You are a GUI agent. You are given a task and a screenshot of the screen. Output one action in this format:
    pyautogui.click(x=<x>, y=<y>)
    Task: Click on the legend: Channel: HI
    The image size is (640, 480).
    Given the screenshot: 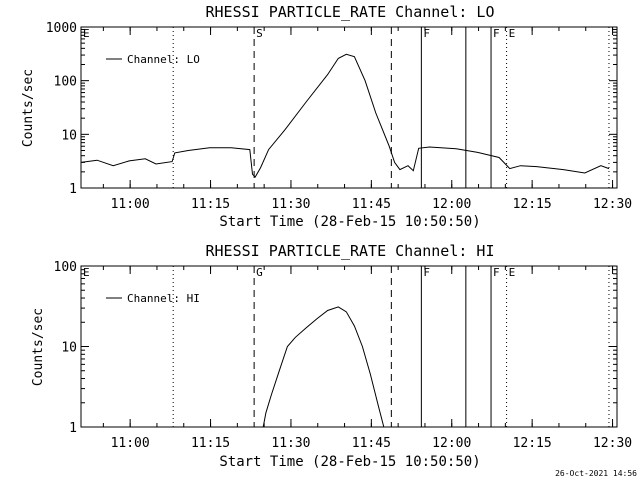 What is the action you would take?
    pyautogui.click(x=153, y=298)
    